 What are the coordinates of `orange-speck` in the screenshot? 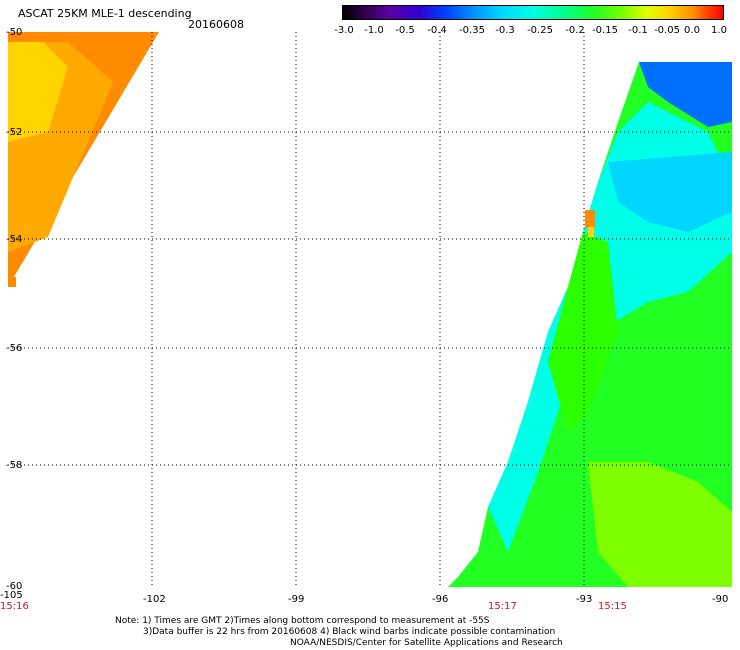 It's located at (590, 219).